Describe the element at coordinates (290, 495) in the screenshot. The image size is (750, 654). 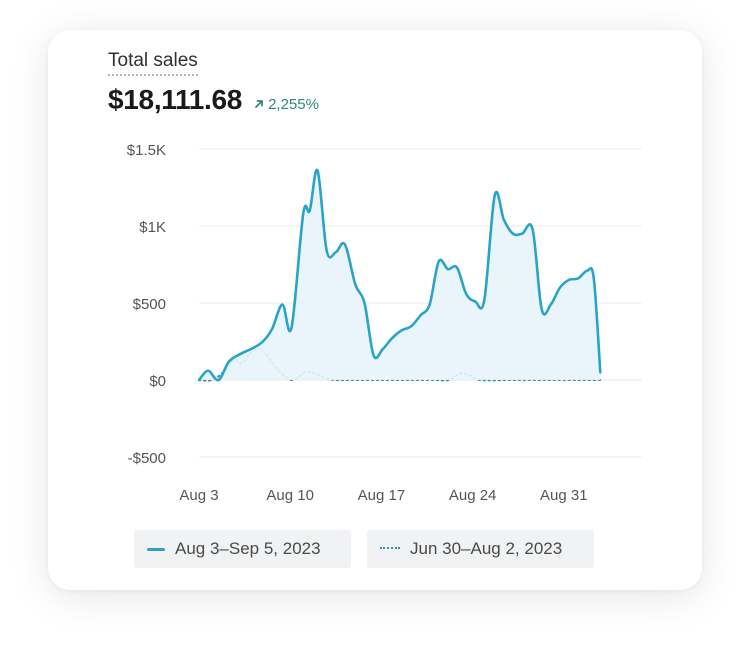
I see `x-tick-label: Aug 10` at that location.